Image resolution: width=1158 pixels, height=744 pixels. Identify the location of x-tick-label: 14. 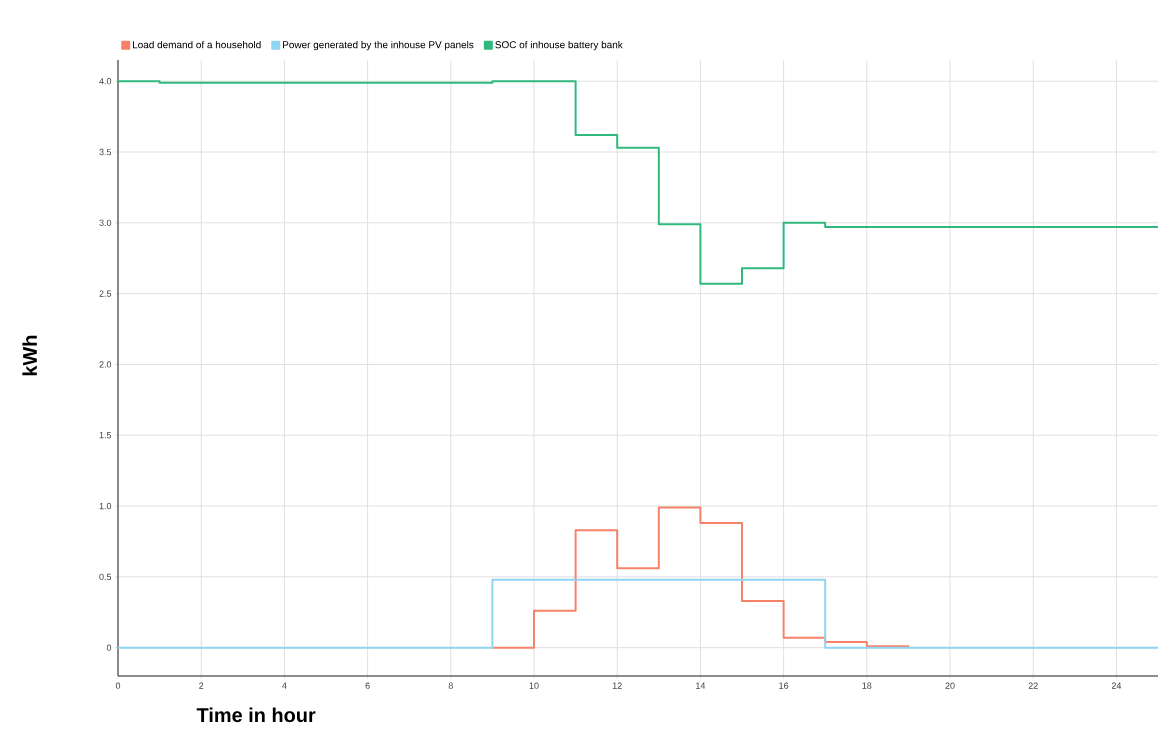
(701, 685).